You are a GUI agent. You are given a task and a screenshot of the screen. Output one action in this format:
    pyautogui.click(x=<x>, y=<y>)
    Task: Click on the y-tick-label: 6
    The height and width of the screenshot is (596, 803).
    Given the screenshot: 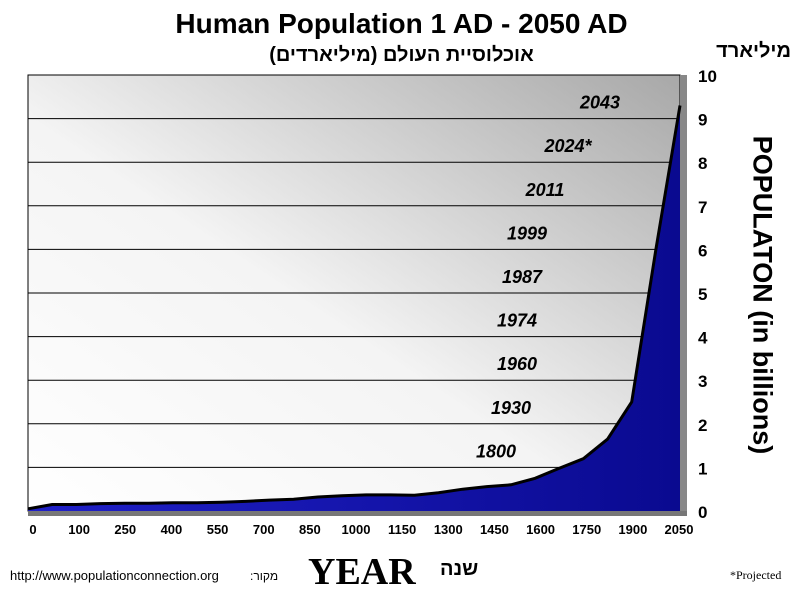 What is the action you would take?
    pyautogui.click(x=702, y=250)
    